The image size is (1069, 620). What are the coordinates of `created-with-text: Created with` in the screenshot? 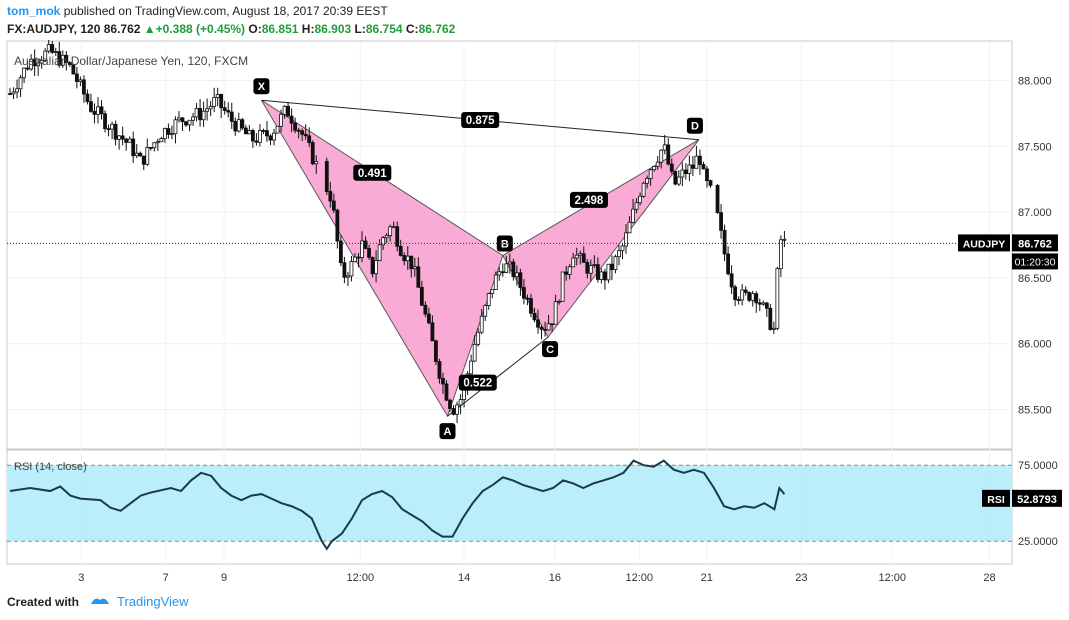 It's located at (43, 601).